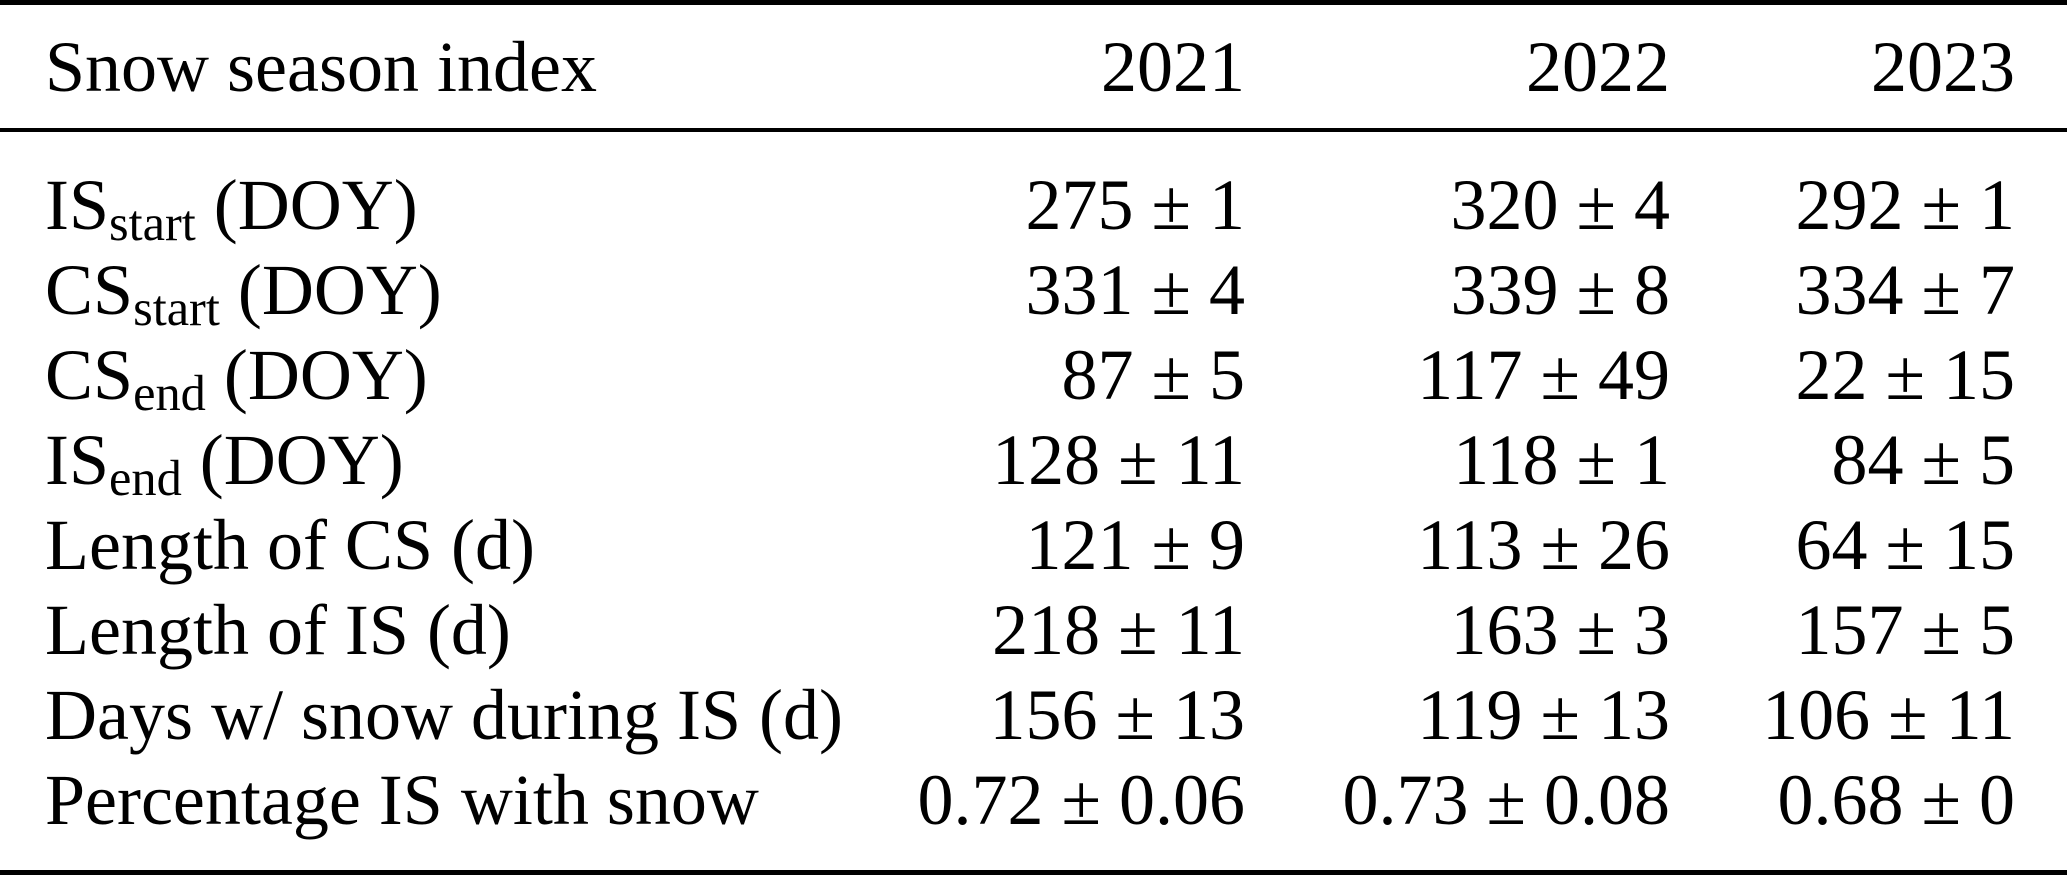 The width and height of the screenshot is (2067, 876). Describe the element at coordinates (321, 66) in the screenshot. I see `header-index-label: Snow season index` at that location.